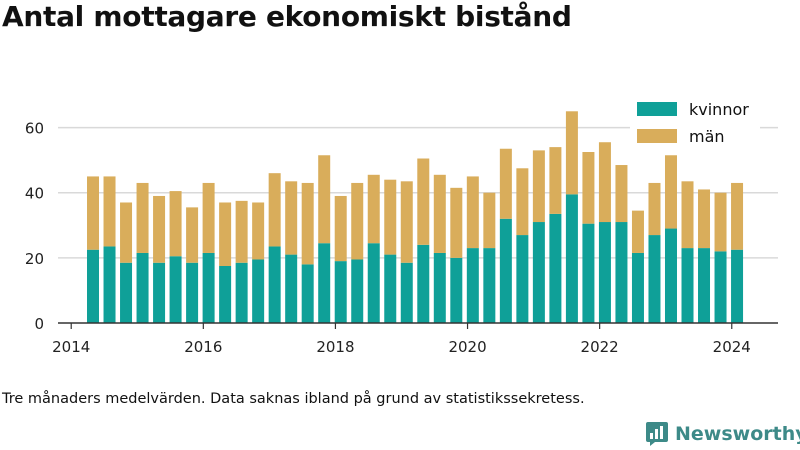  I want to click on brand-name: Newsworthy, so click(737, 434).